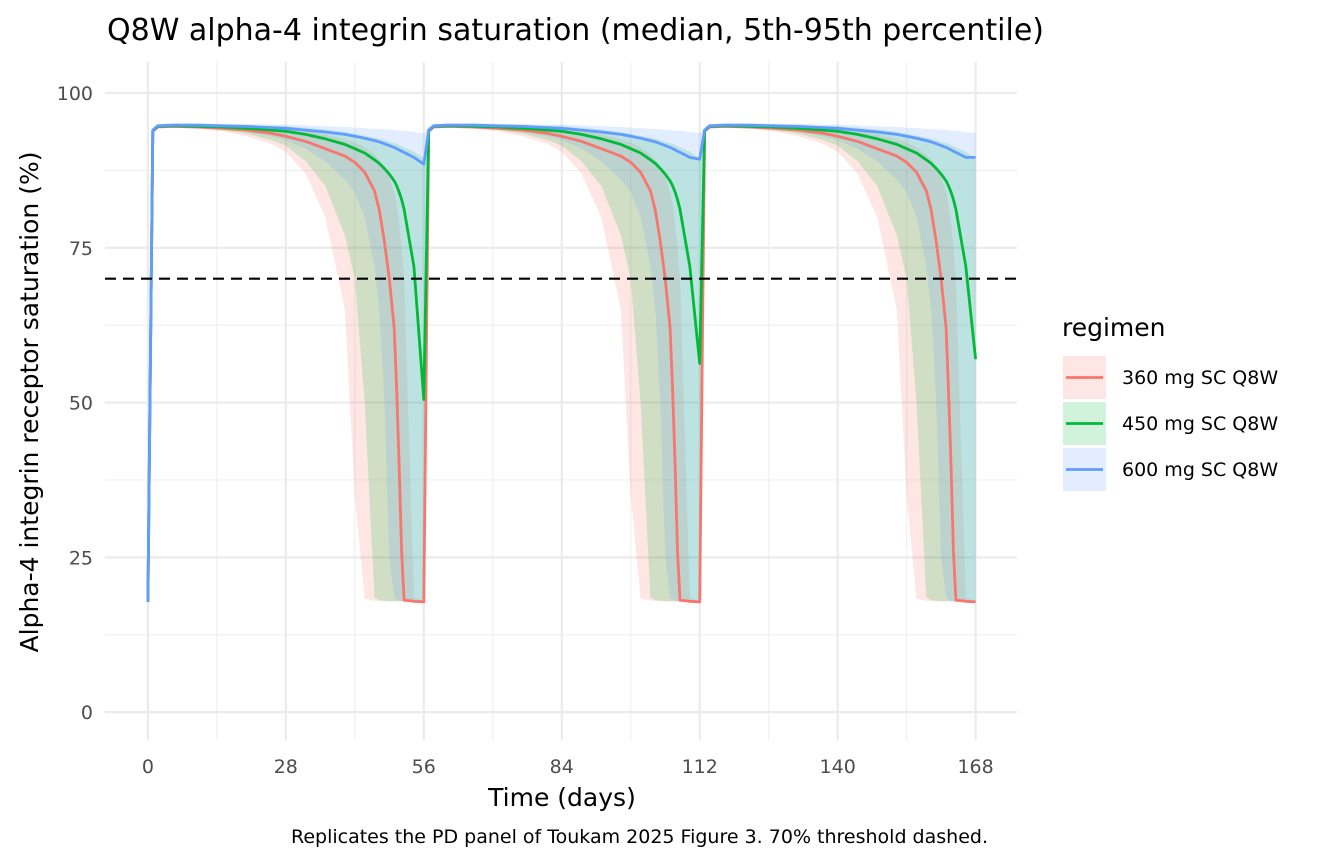 The height and width of the screenshot is (864, 1344). What do you see at coordinates (561, 797) in the screenshot?
I see `x-axis-title: Time (days)` at bounding box center [561, 797].